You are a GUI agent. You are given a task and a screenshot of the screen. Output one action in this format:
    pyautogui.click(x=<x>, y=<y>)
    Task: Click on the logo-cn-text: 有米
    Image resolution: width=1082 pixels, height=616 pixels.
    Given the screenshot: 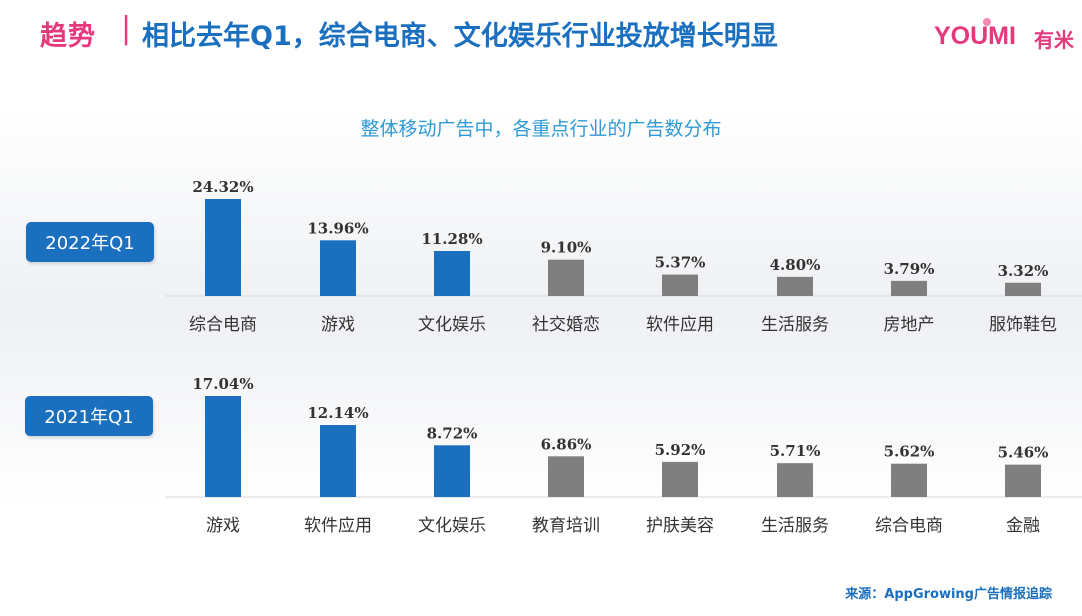 What is the action you would take?
    pyautogui.click(x=1054, y=40)
    